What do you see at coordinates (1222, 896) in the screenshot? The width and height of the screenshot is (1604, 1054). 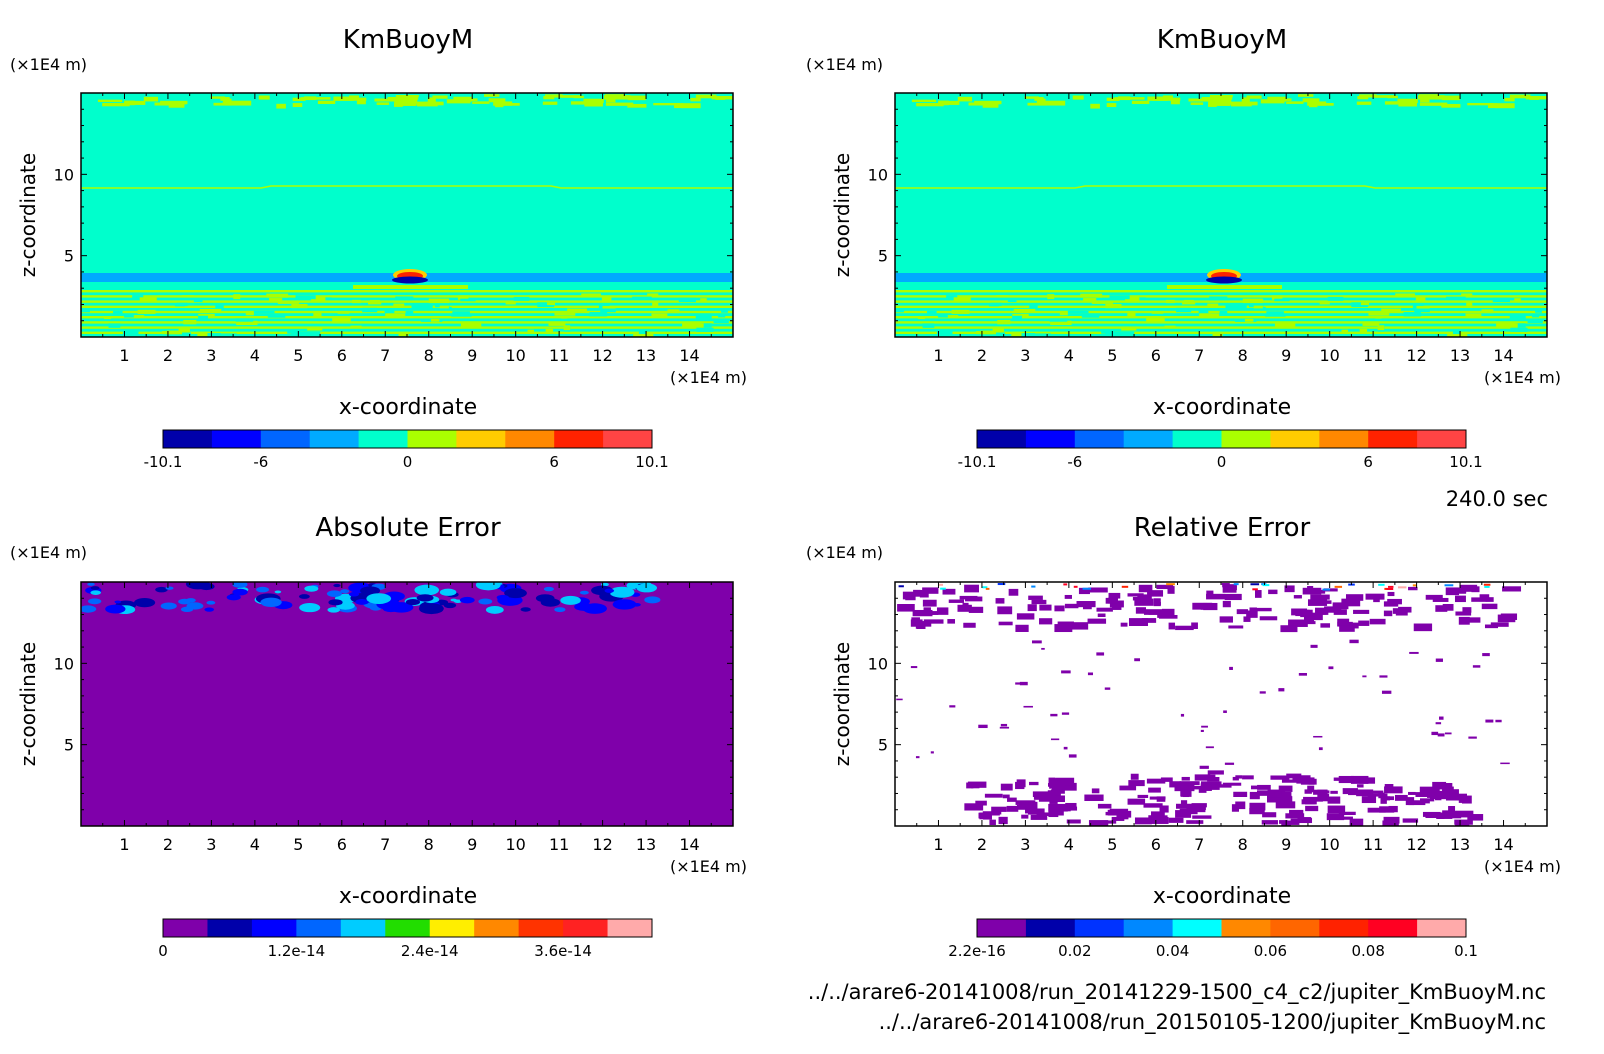 I see `x-axis-label: x-coordinate` at bounding box center [1222, 896].